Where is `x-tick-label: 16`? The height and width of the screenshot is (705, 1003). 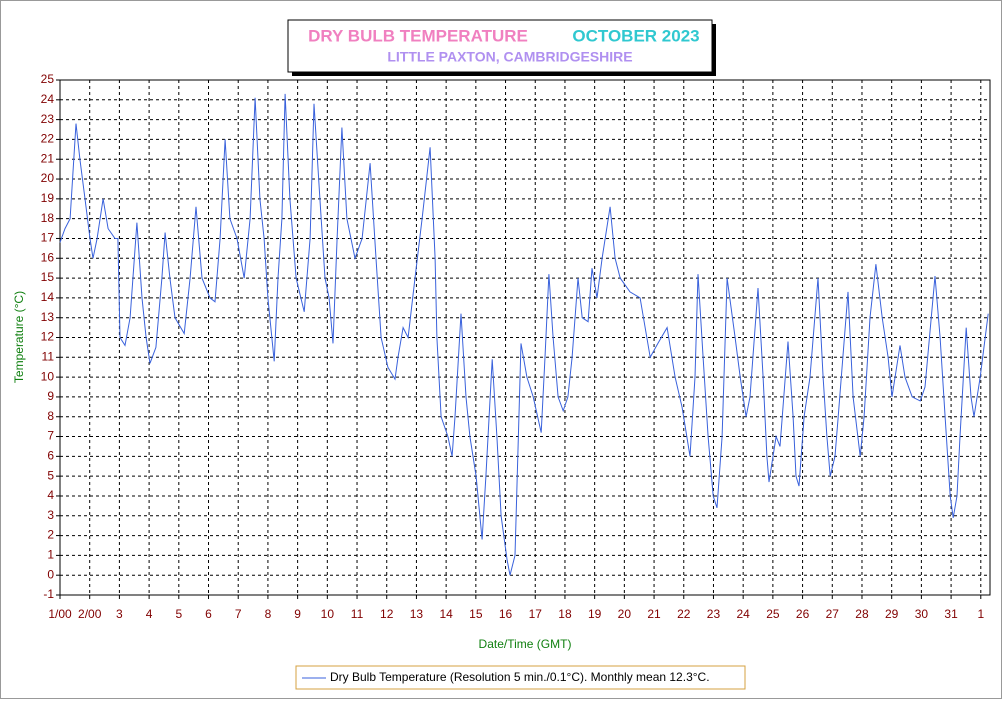
x-tick-label: 16 is located at coordinates (506, 614).